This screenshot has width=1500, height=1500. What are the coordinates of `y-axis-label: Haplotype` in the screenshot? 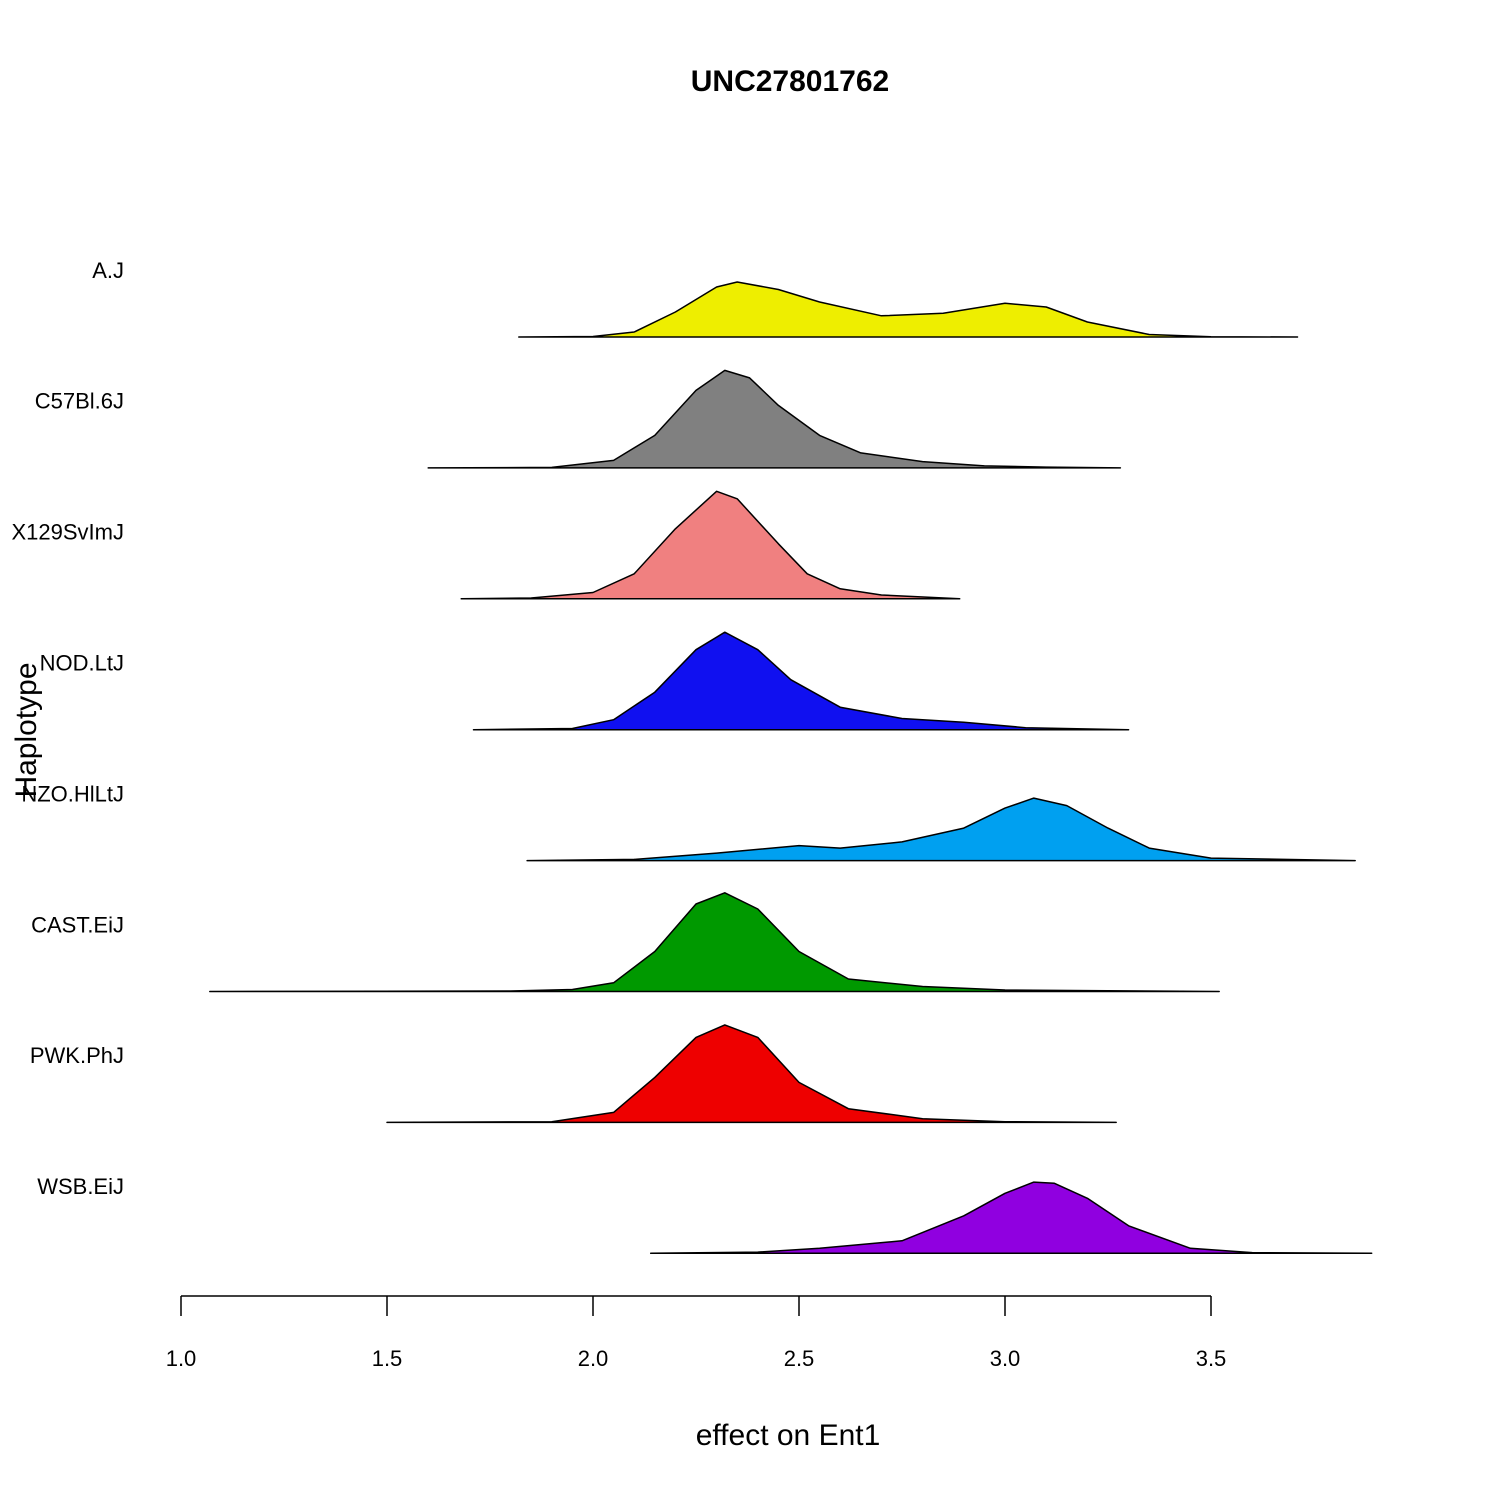 It's located at (26, 729).